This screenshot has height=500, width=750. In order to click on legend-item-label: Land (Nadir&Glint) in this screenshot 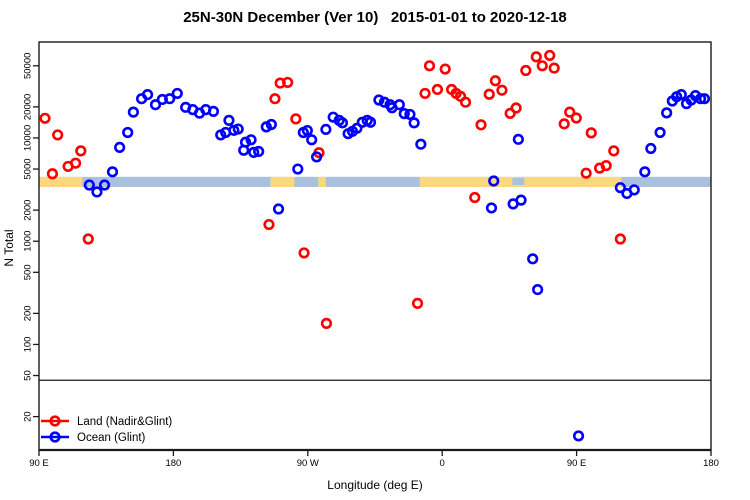, I will do `click(124, 422)`.